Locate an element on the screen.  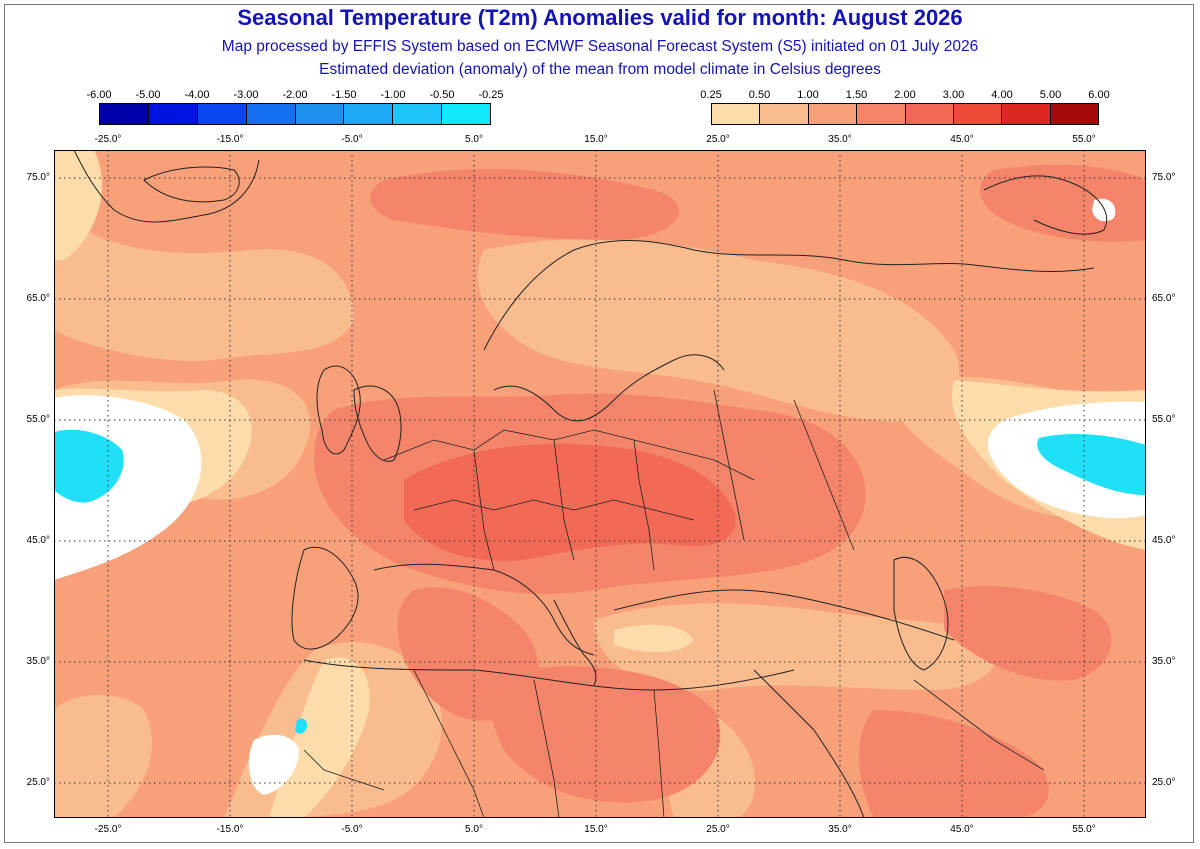
colorbar-negative-label: -4.00 is located at coordinates (197, 95).